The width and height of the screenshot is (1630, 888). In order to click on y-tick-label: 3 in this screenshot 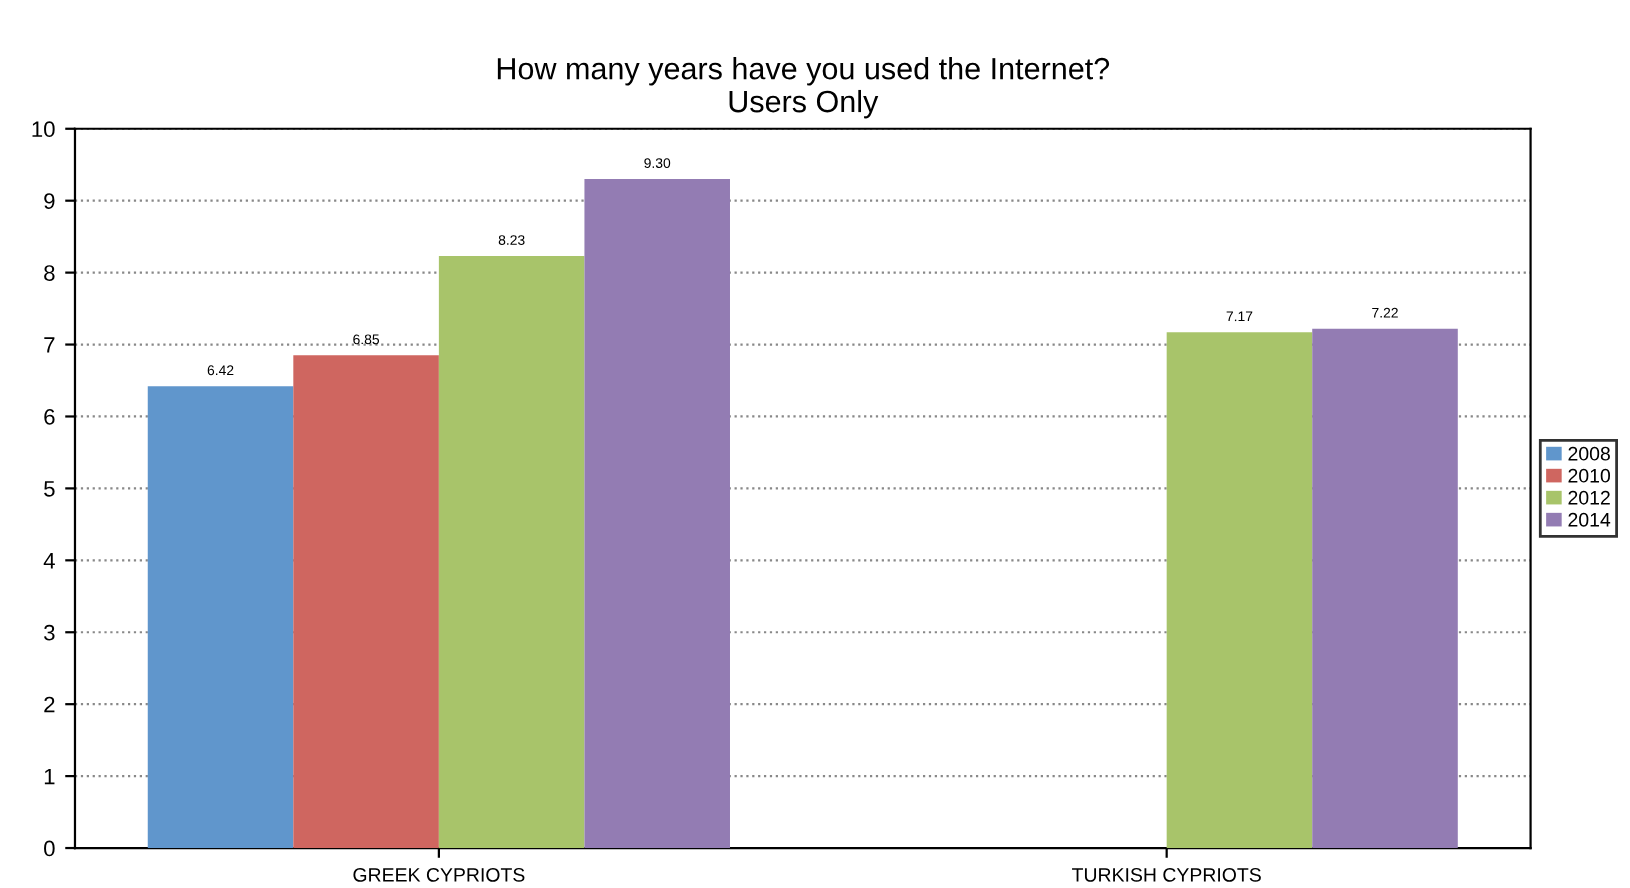, I will do `click(49, 632)`.